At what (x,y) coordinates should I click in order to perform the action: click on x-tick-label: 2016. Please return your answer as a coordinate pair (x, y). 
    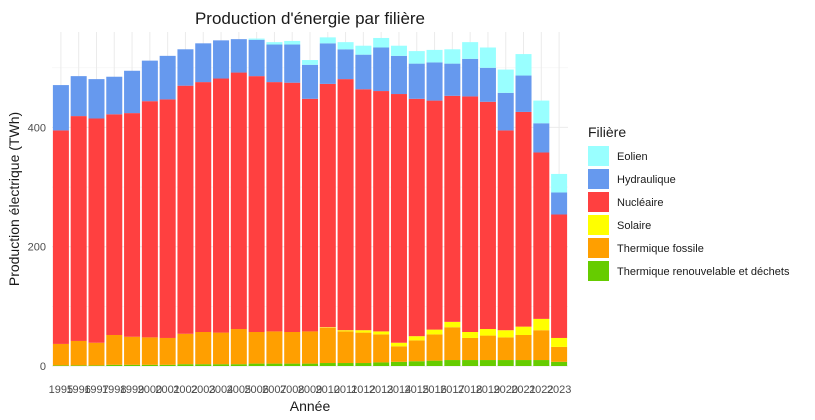
    Looking at the image, I should click on (434, 390).